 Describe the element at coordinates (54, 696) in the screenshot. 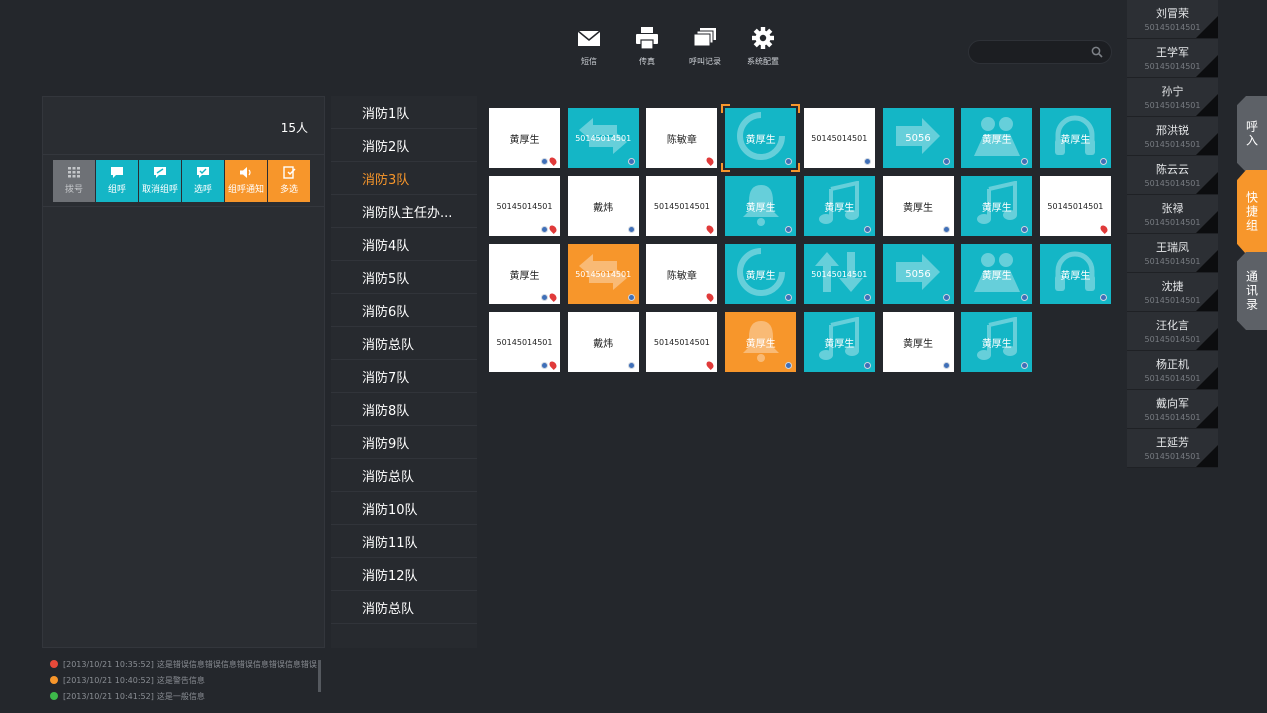

I see `info-icon` at that location.